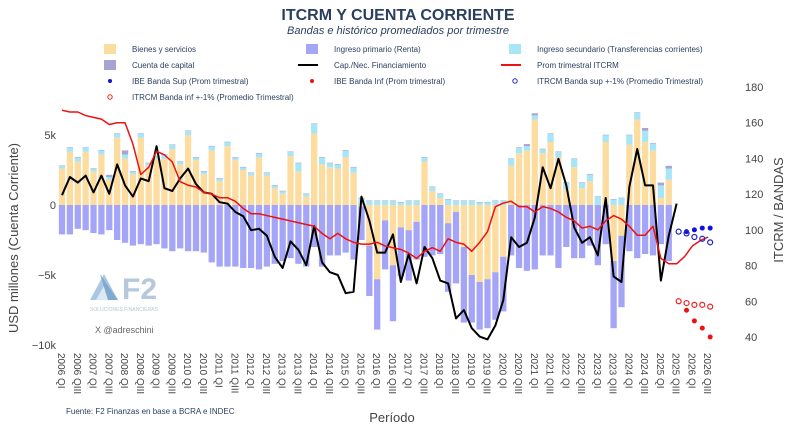 This screenshot has height=428, width=797. Describe the element at coordinates (778, 210) in the screenshot. I see `y2-axis-title: ITCRM / BANDAS` at that location.